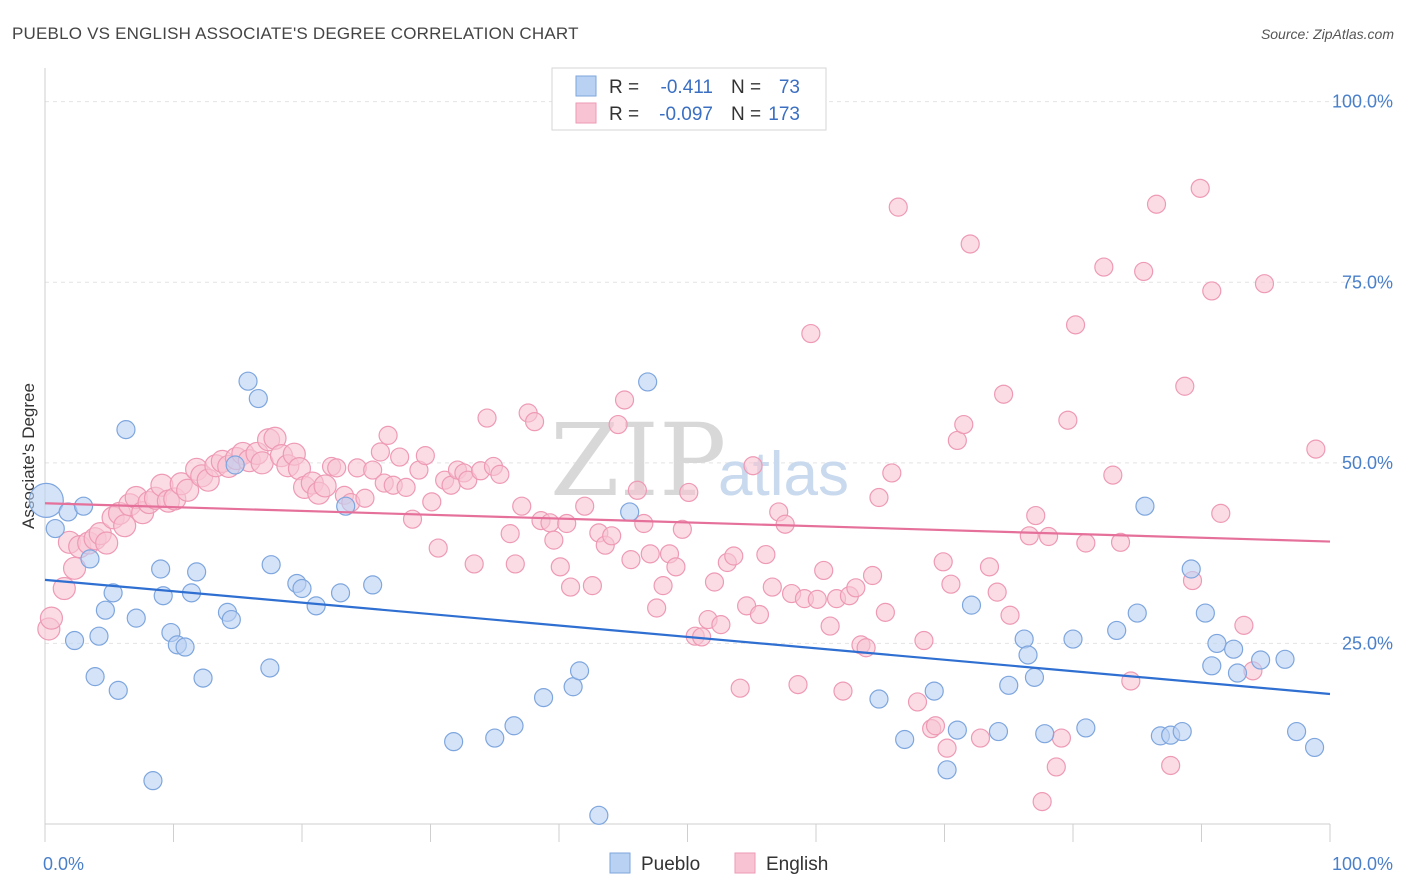  I want to click on stats-legend-r-label-pueblo: R =, so click(624, 87).